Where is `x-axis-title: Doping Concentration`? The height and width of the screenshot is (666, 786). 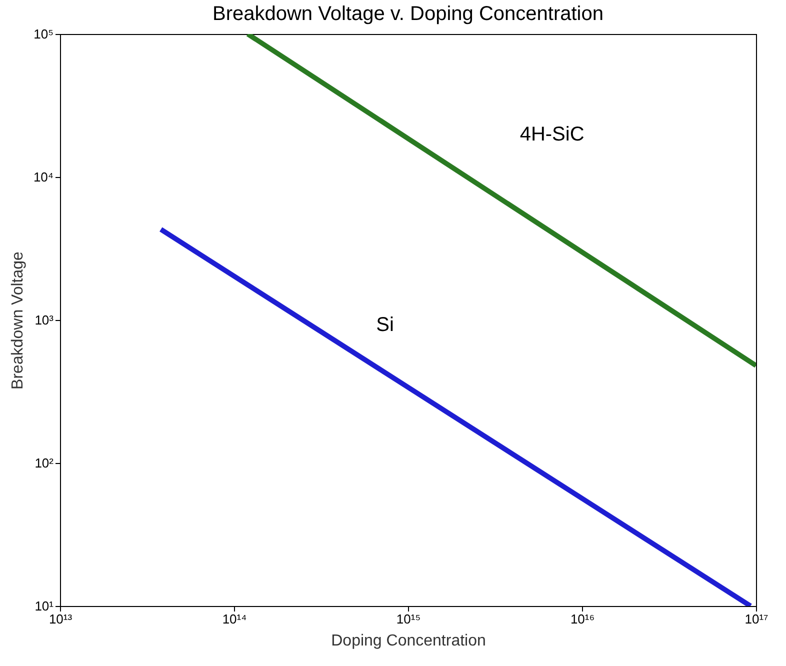 x-axis-title: Doping Concentration is located at coordinates (408, 641).